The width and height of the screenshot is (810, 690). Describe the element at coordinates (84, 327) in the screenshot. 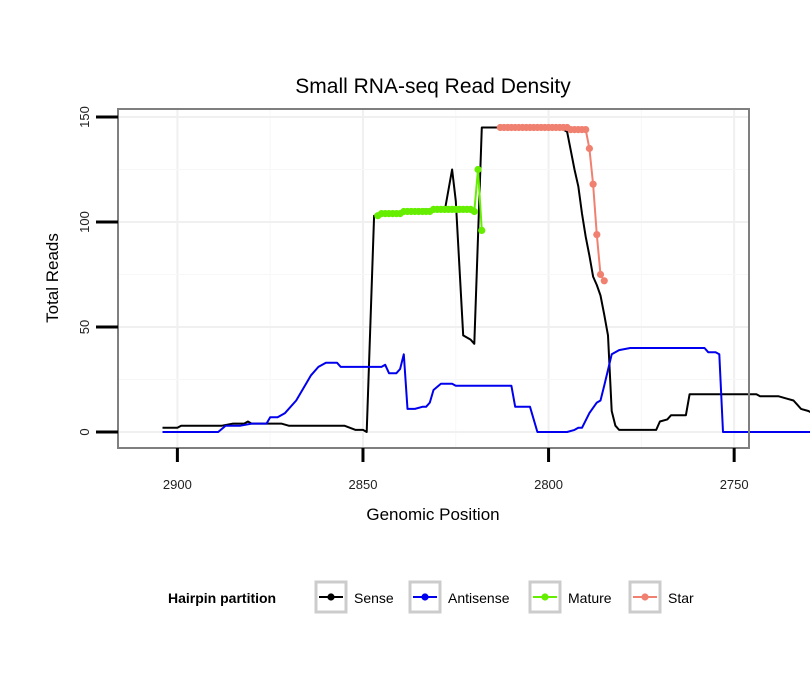

I see `y-tick-label: 50` at that location.